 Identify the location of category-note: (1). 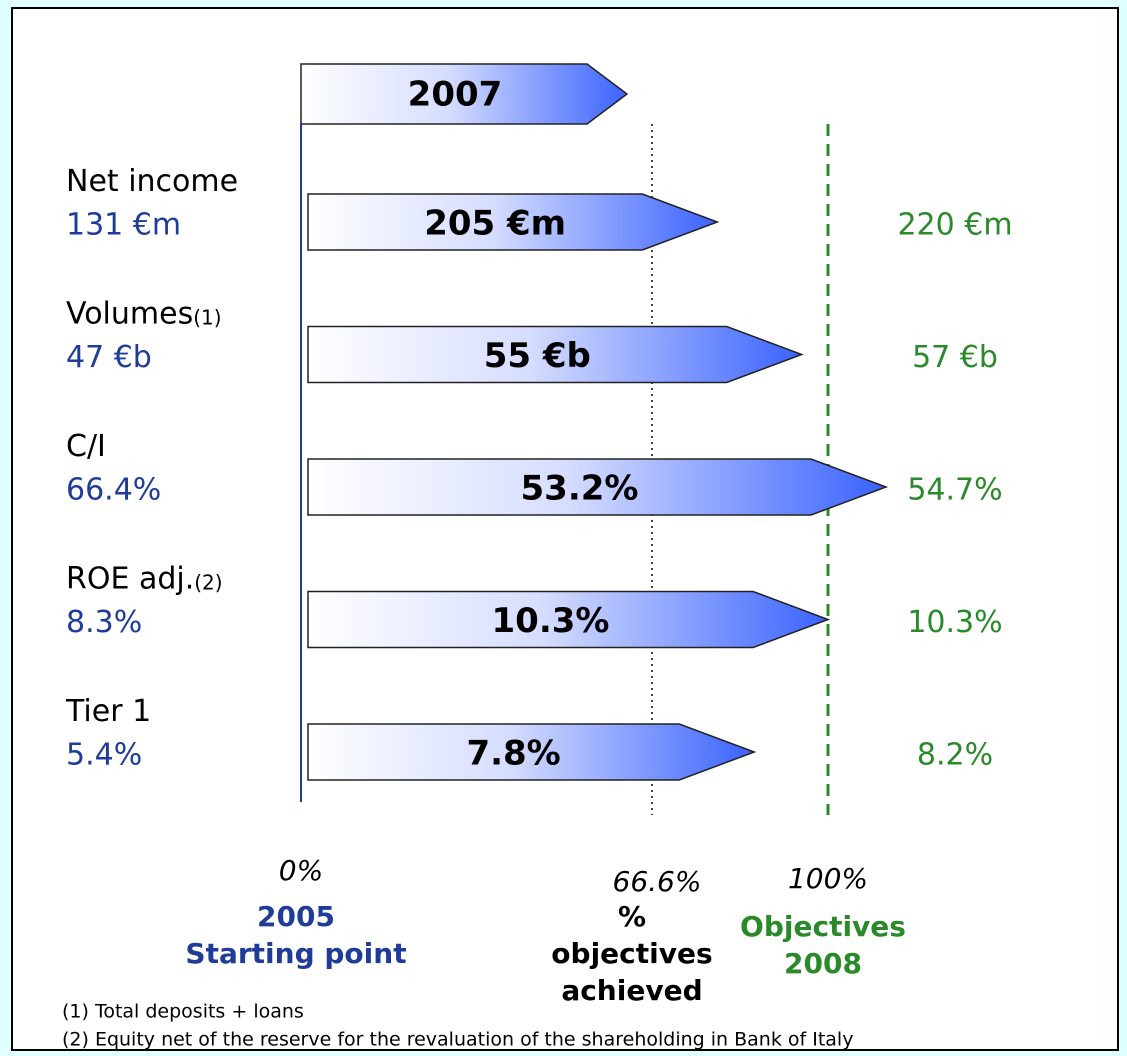
(207, 317).